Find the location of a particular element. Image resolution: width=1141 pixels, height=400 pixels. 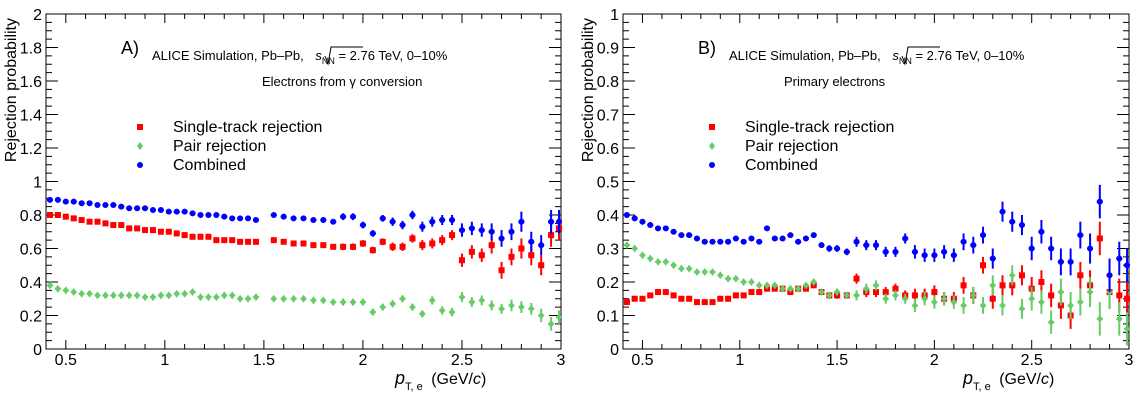

y-tick-label: 1.6 is located at coordinates (31, 82).